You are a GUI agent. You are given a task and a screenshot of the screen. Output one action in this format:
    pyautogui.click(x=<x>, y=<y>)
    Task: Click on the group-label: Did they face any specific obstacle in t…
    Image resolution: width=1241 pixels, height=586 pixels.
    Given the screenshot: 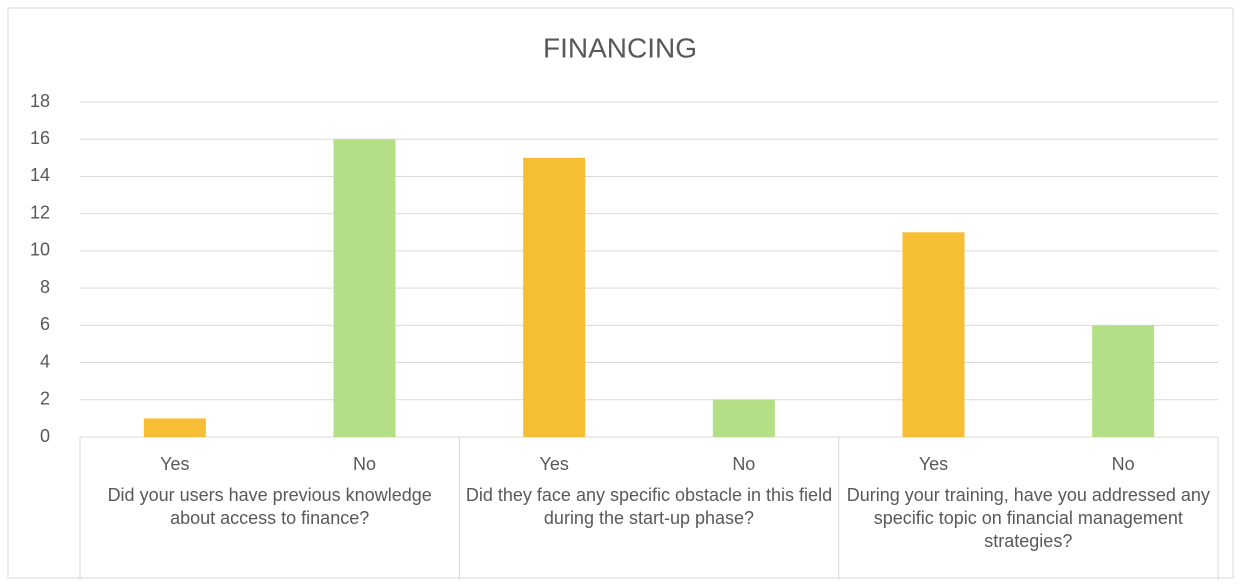 What is the action you would take?
    pyautogui.click(x=649, y=506)
    